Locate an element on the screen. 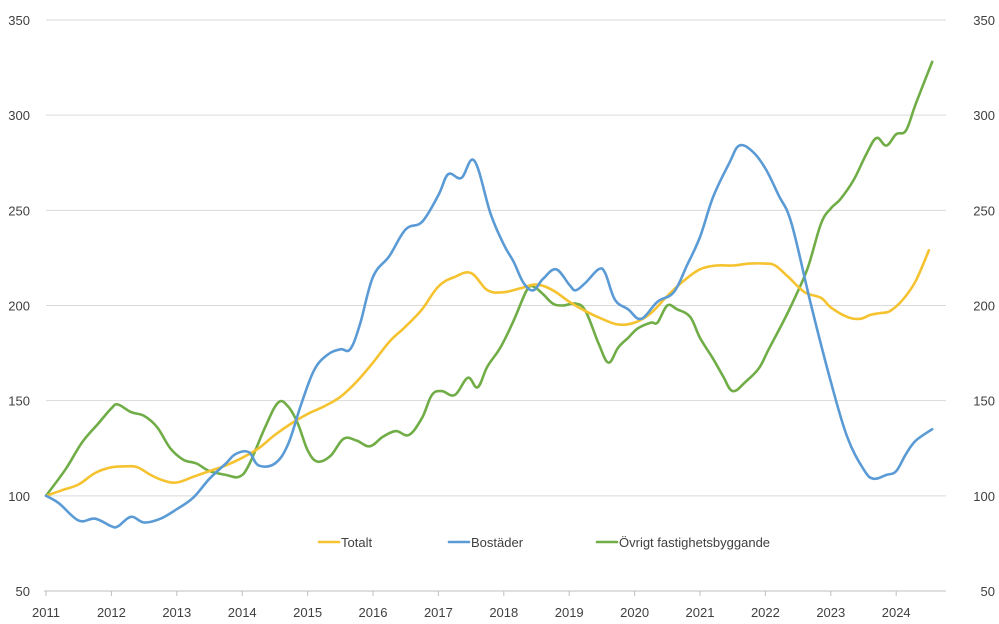 The width and height of the screenshot is (999, 624). x-tick-label: 2024 is located at coordinates (896, 612).